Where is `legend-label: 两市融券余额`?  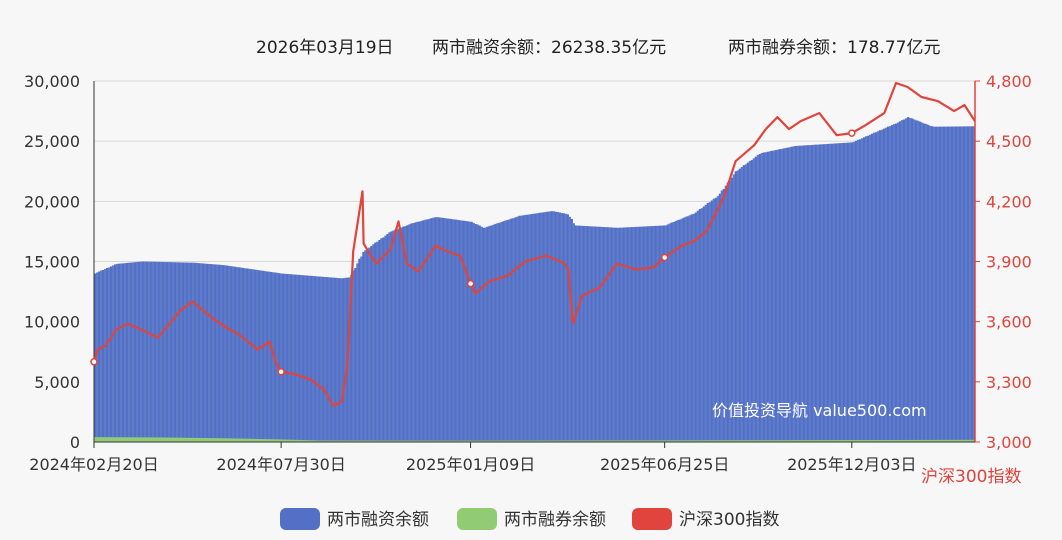 legend-label: 两市融券余额 is located at coordinates (555, 520).